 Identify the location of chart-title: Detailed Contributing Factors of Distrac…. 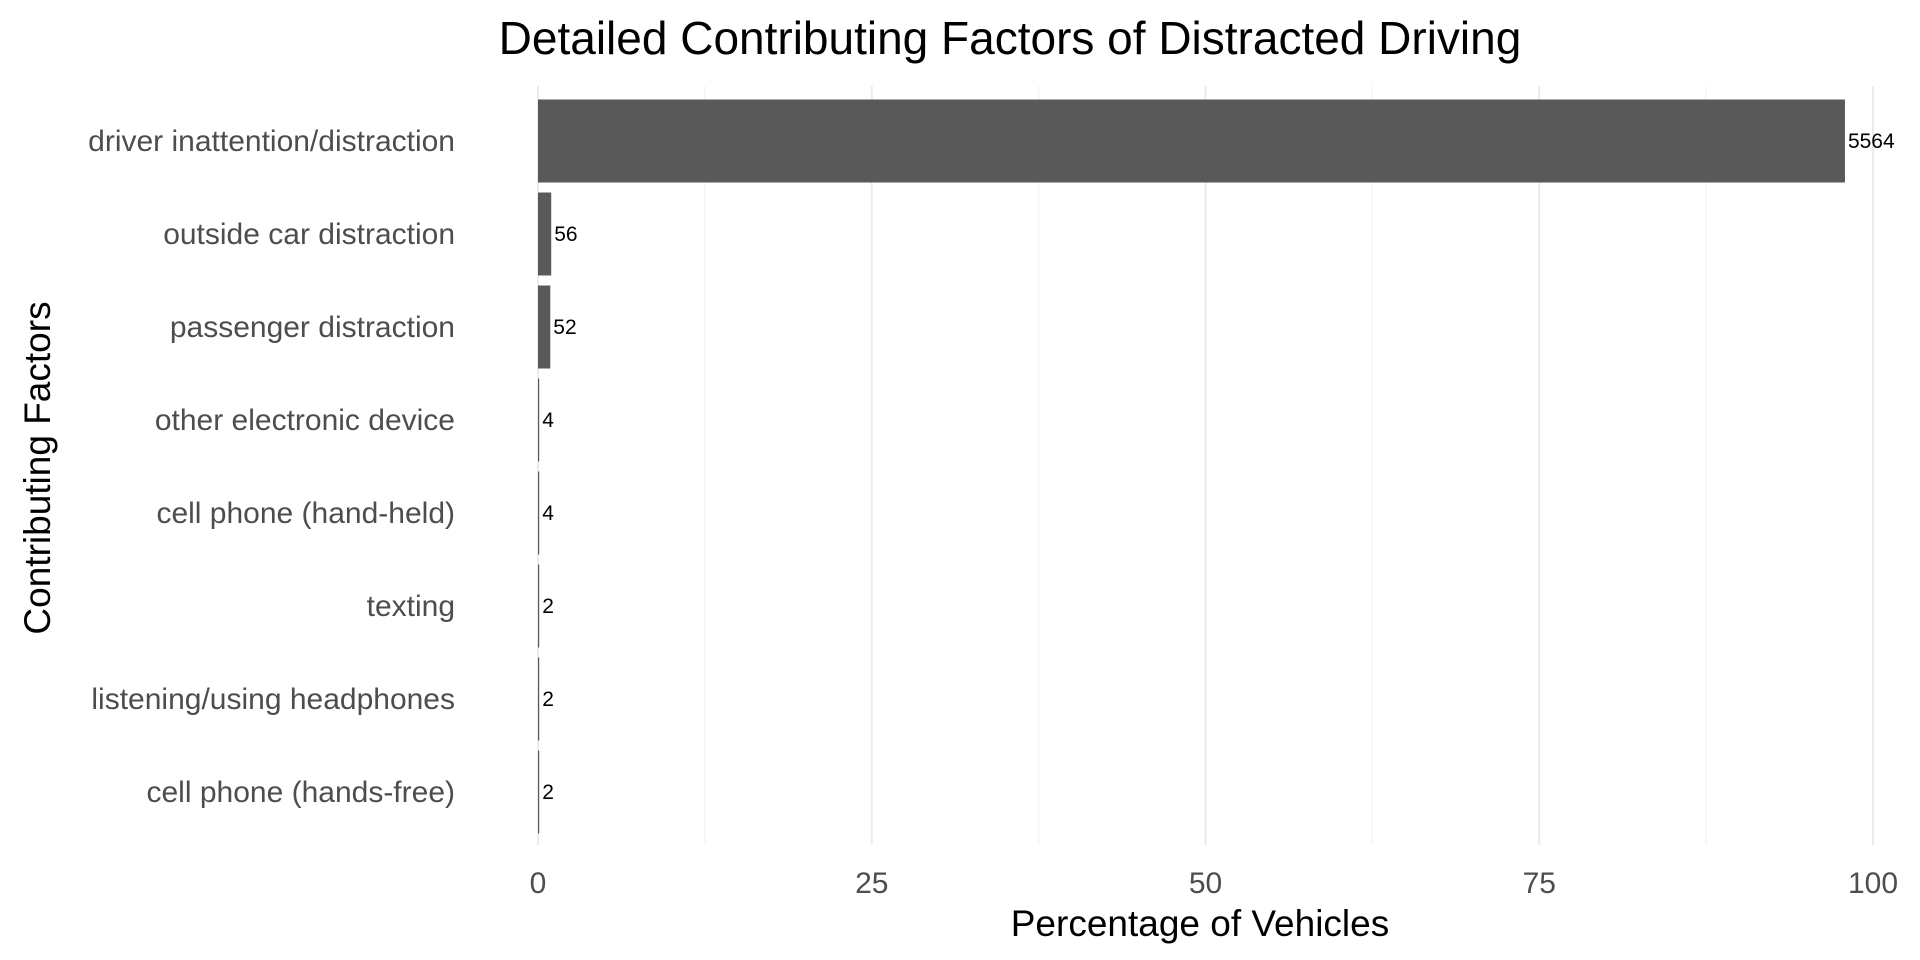
(1010, 38).